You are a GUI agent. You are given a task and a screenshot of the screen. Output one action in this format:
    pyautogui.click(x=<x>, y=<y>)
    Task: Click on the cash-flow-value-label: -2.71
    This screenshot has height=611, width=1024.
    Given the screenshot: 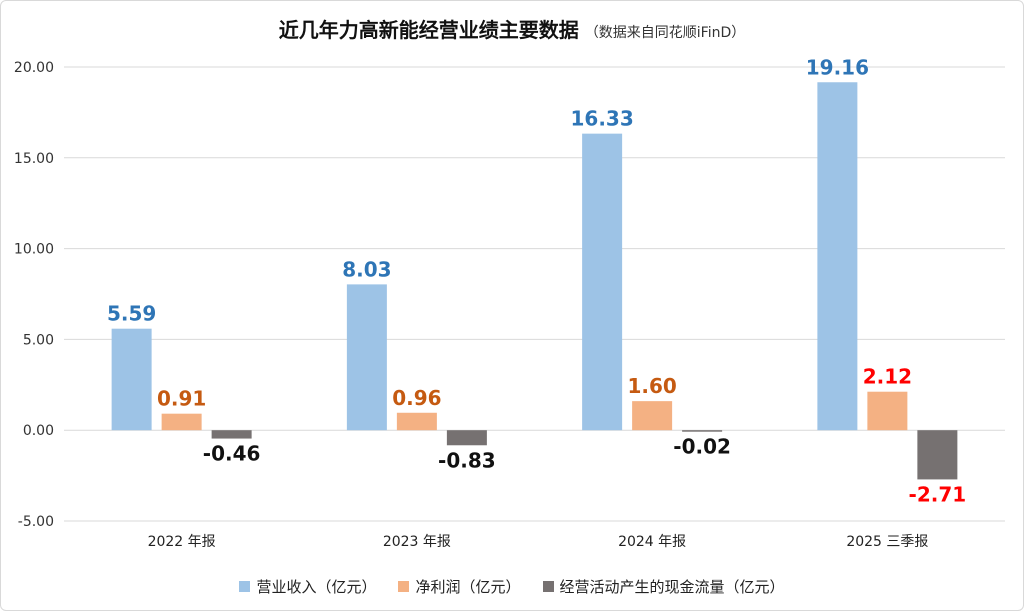 What is the action you would take?
    pyautogui.click(x=938, y=494)
    